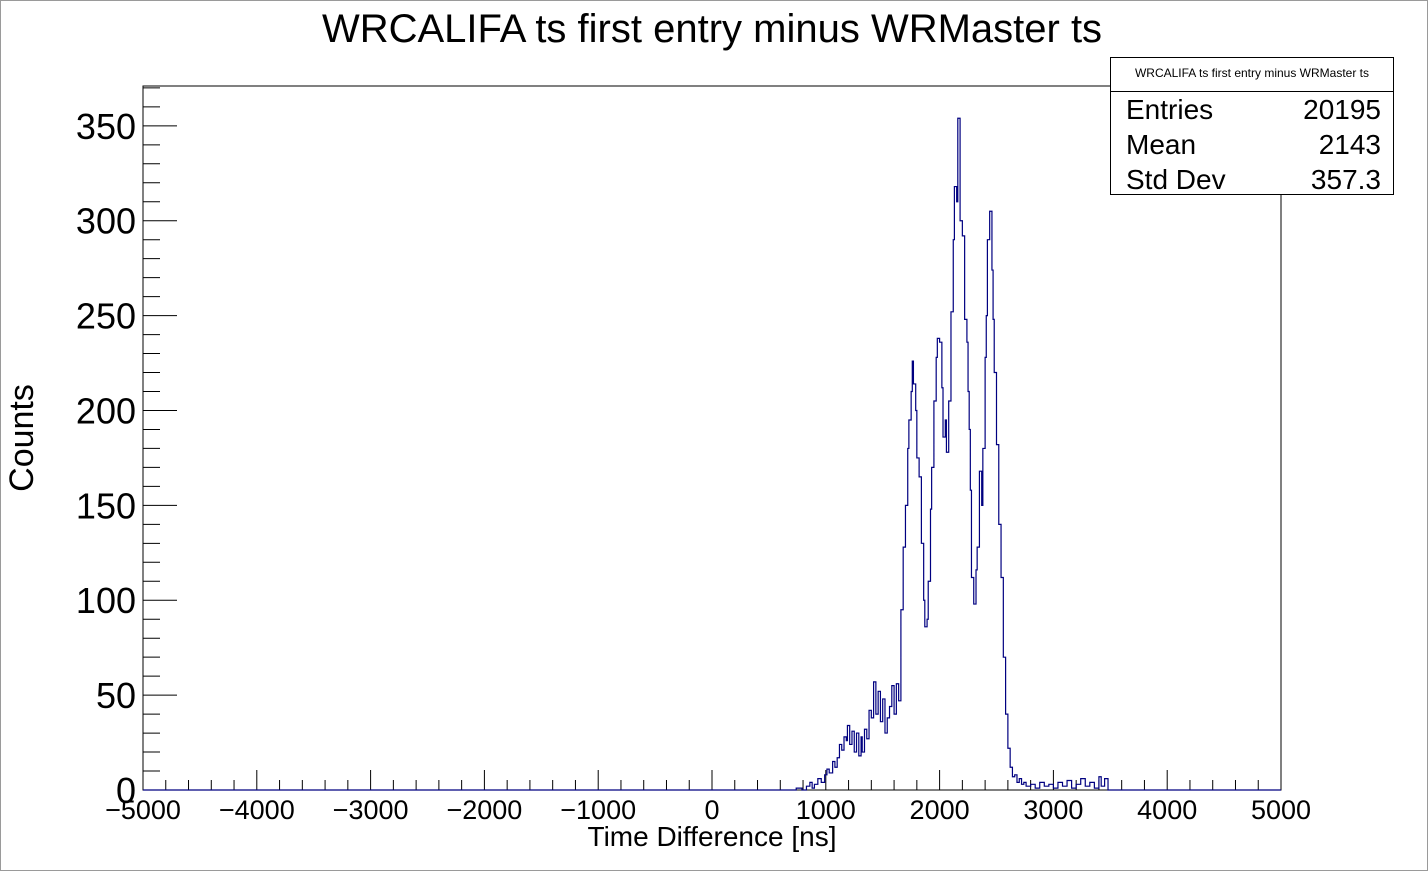  I want to click on y-tick-label: 350, so click(106, 126).